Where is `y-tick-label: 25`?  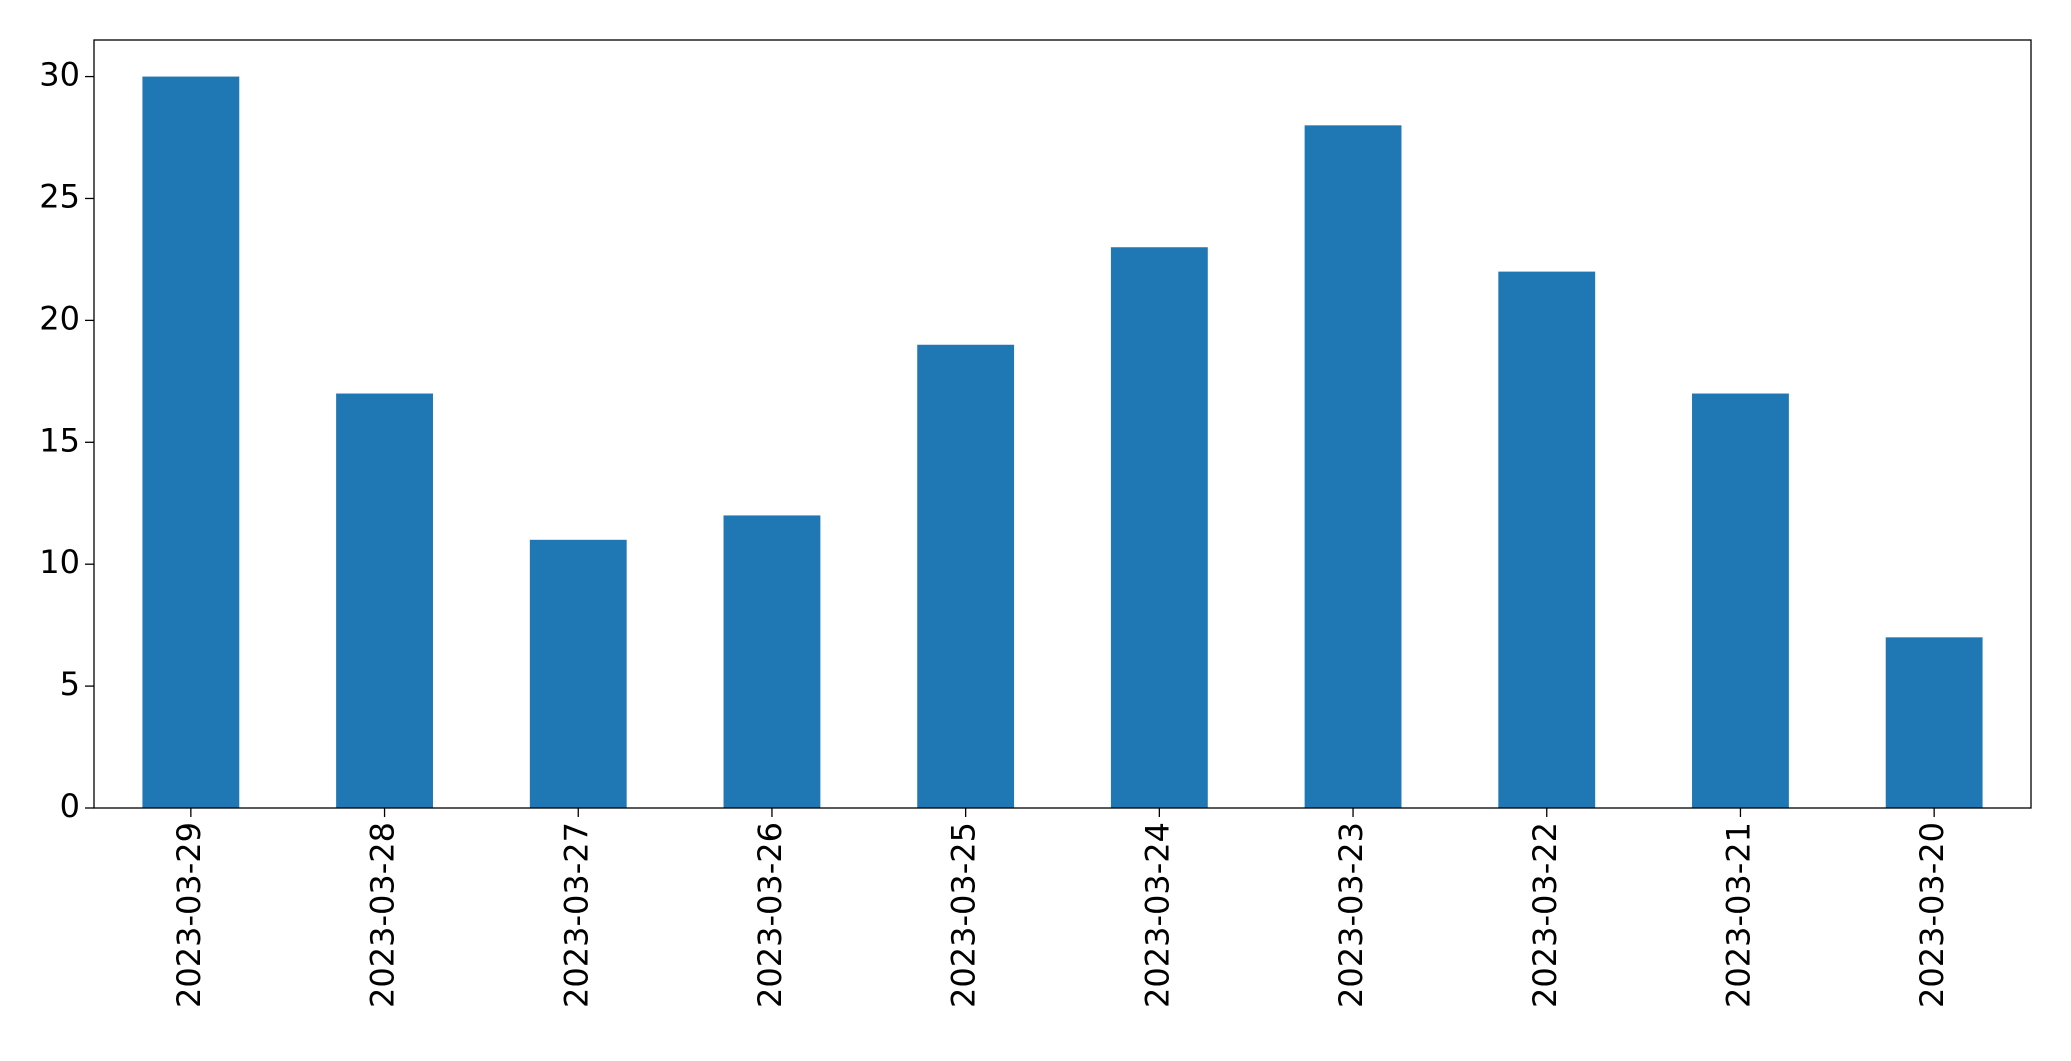 y-tick-label: 25 is located at coordinates (59, 196).